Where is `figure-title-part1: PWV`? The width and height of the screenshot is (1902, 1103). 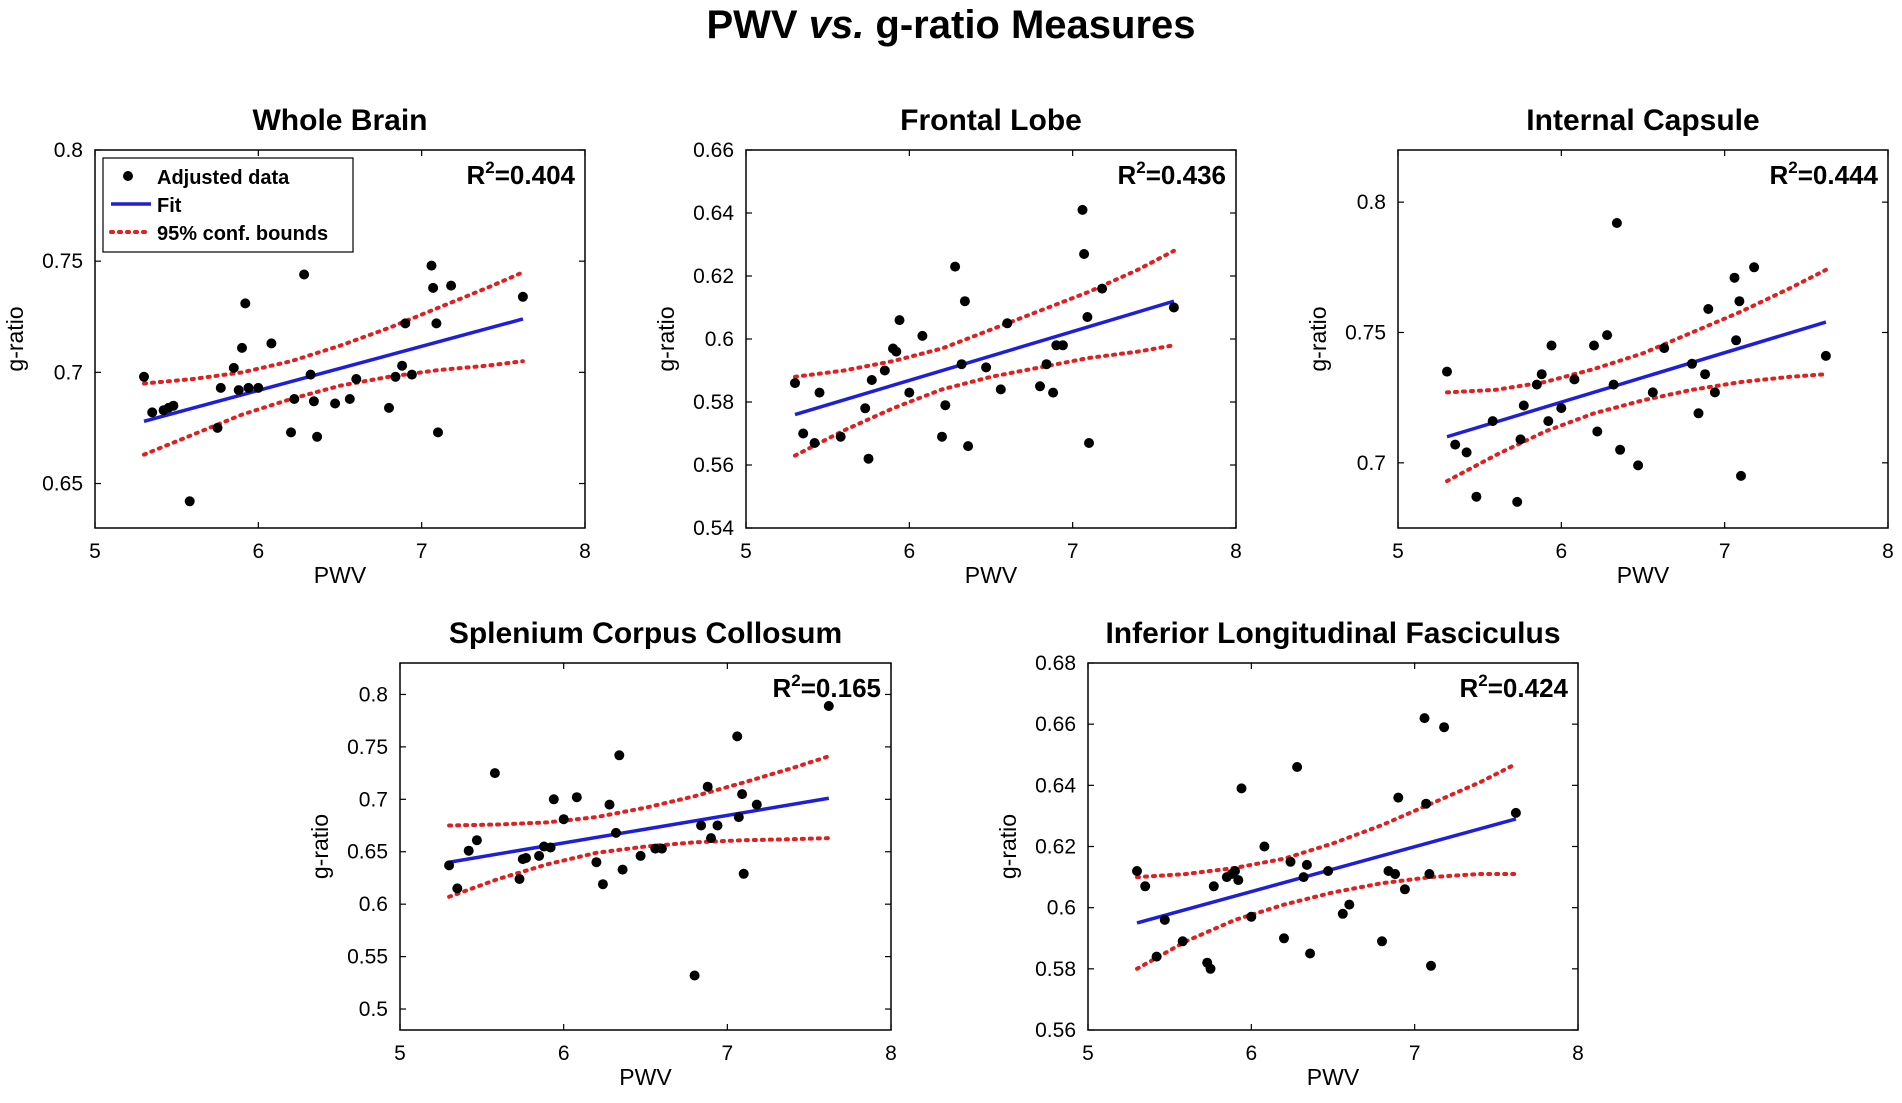
figure-title-part1: PWV is located at coordinates (757, 25).